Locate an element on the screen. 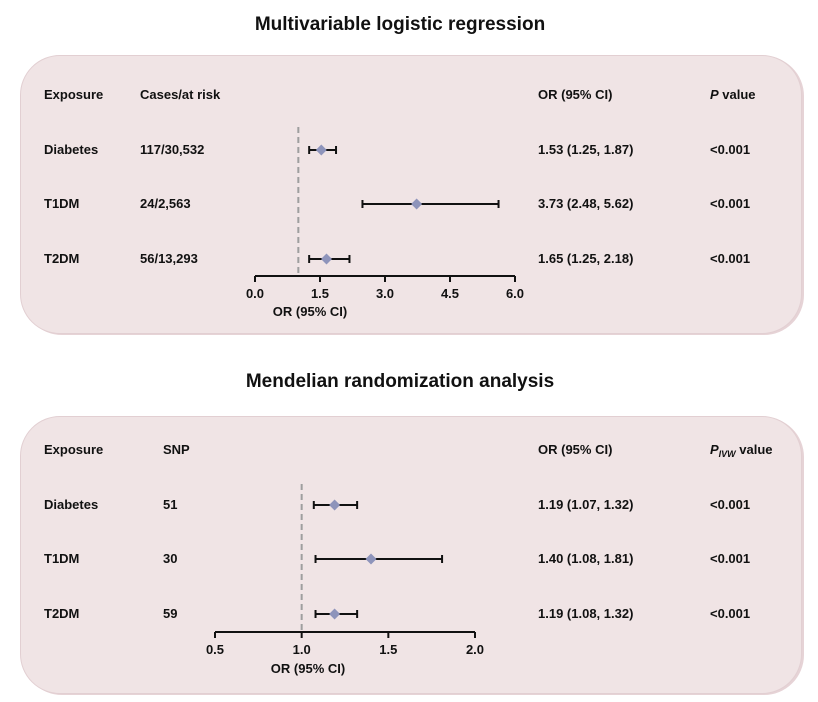 The width and height of the screenshot is (818, 702). x-tick-label: 0.0 is located at coordinates (255, 293).